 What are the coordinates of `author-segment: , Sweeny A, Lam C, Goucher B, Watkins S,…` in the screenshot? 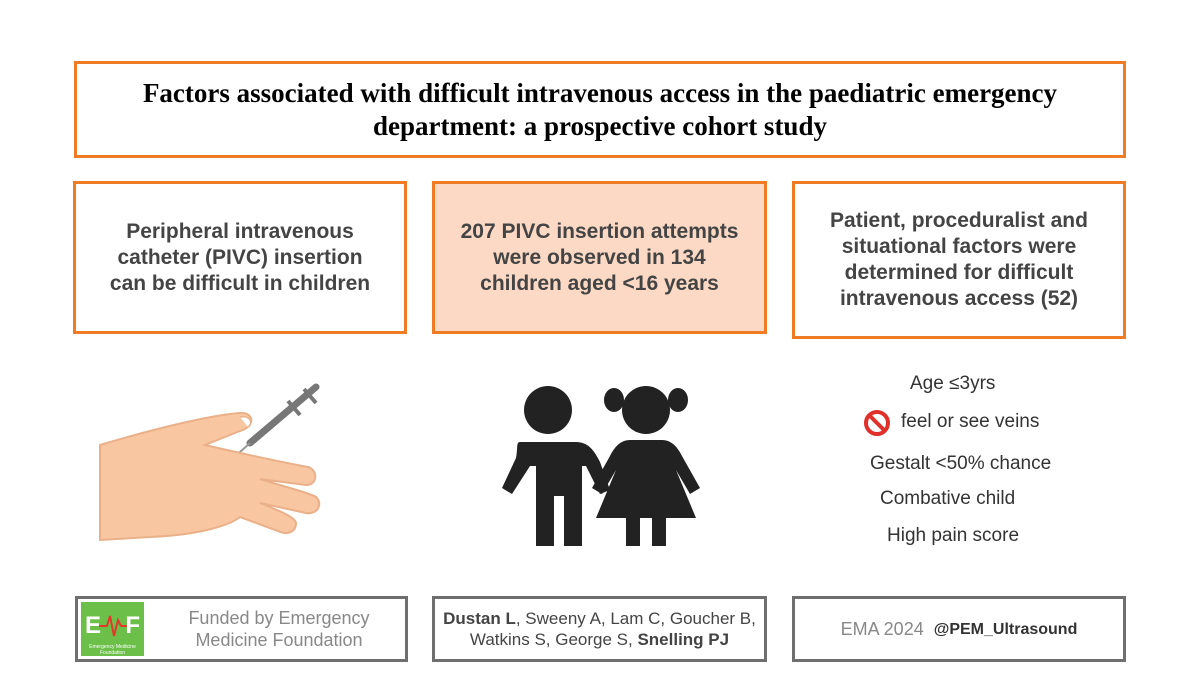 It's located at (612, 629).